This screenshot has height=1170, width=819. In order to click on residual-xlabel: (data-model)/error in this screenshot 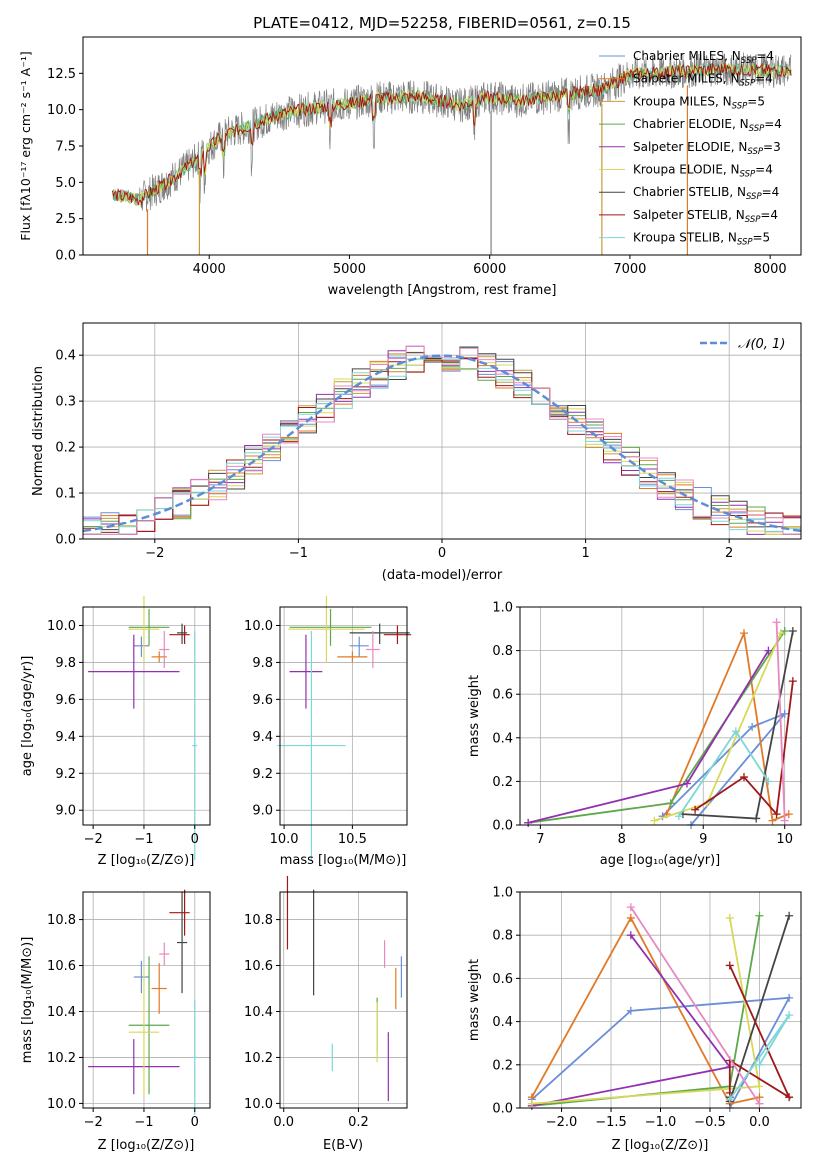, I will do `click(442, 575)`.